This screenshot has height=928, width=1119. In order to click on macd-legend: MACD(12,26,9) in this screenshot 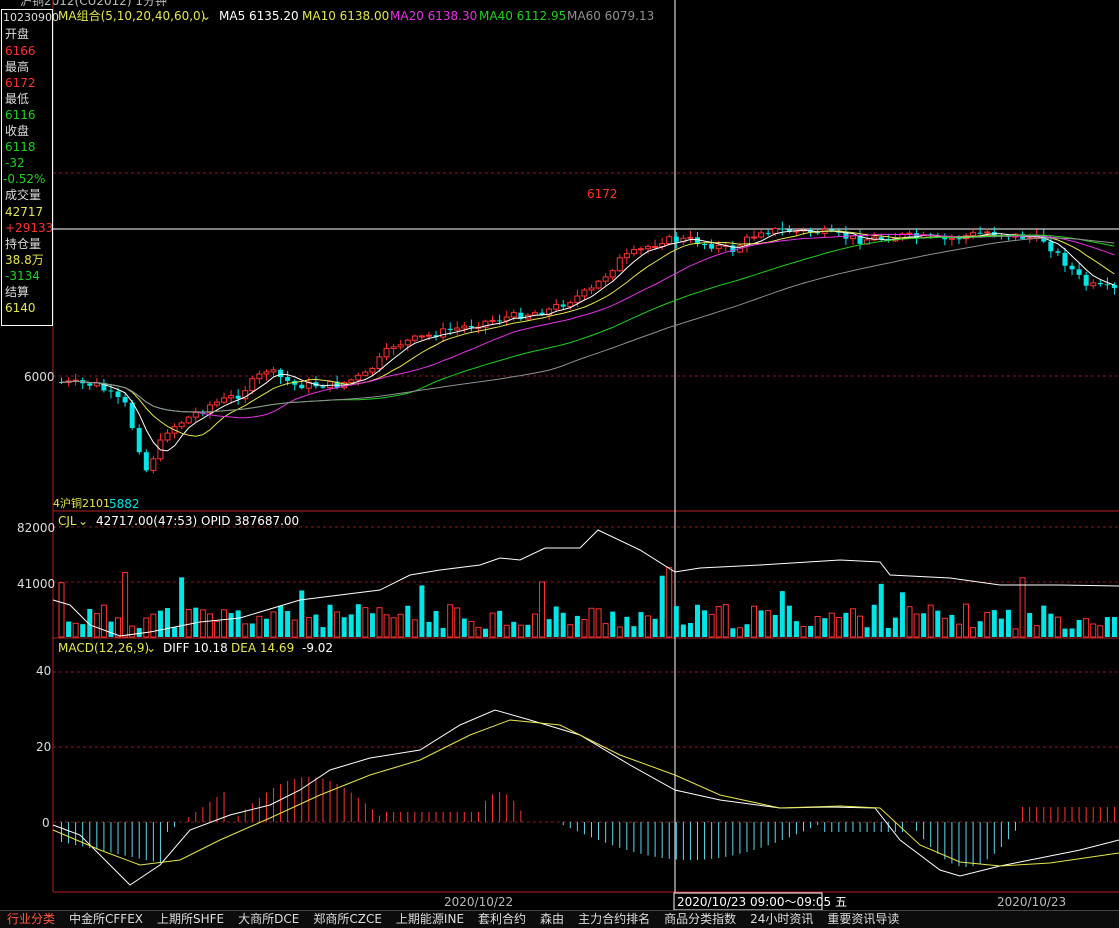, I will do `click(103, 648)`.